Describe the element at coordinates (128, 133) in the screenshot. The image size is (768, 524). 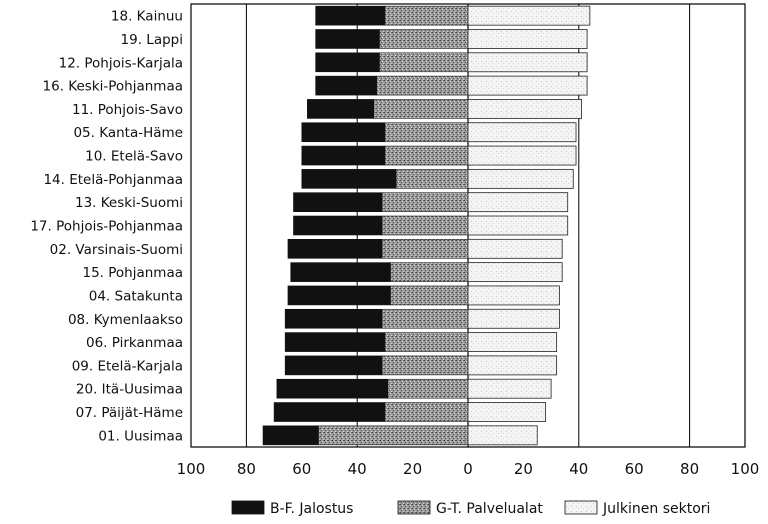
I see `category-label: 05. Kanta-Häme` at that location.